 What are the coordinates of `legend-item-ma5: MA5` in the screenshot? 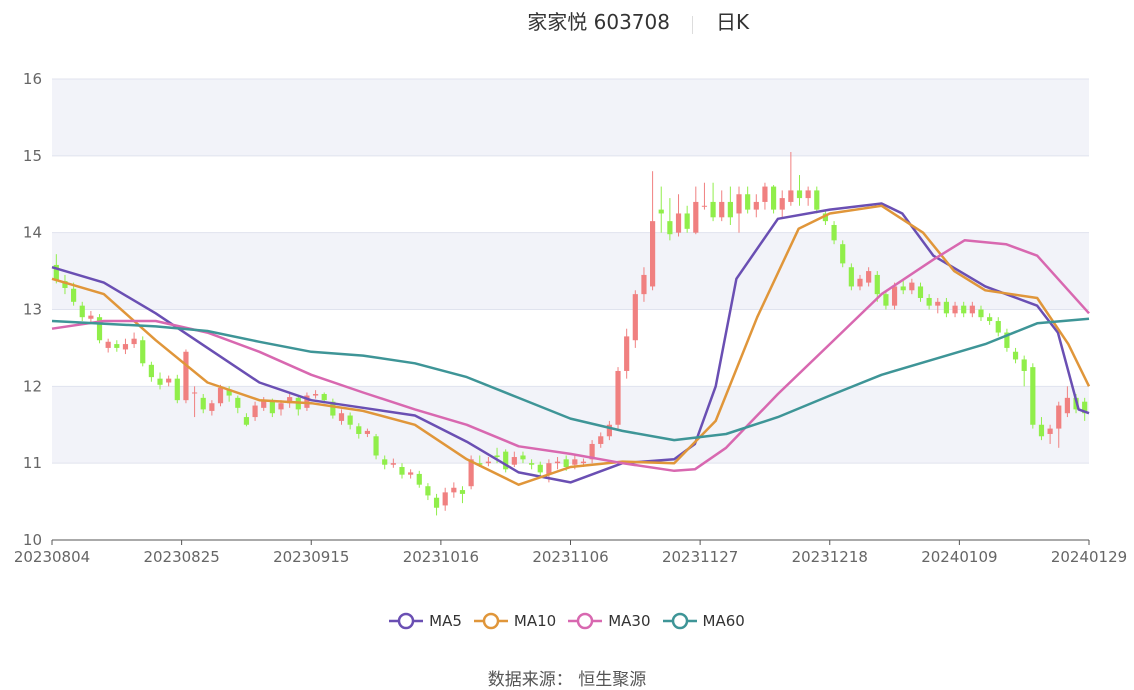 It's located at (425, 621).